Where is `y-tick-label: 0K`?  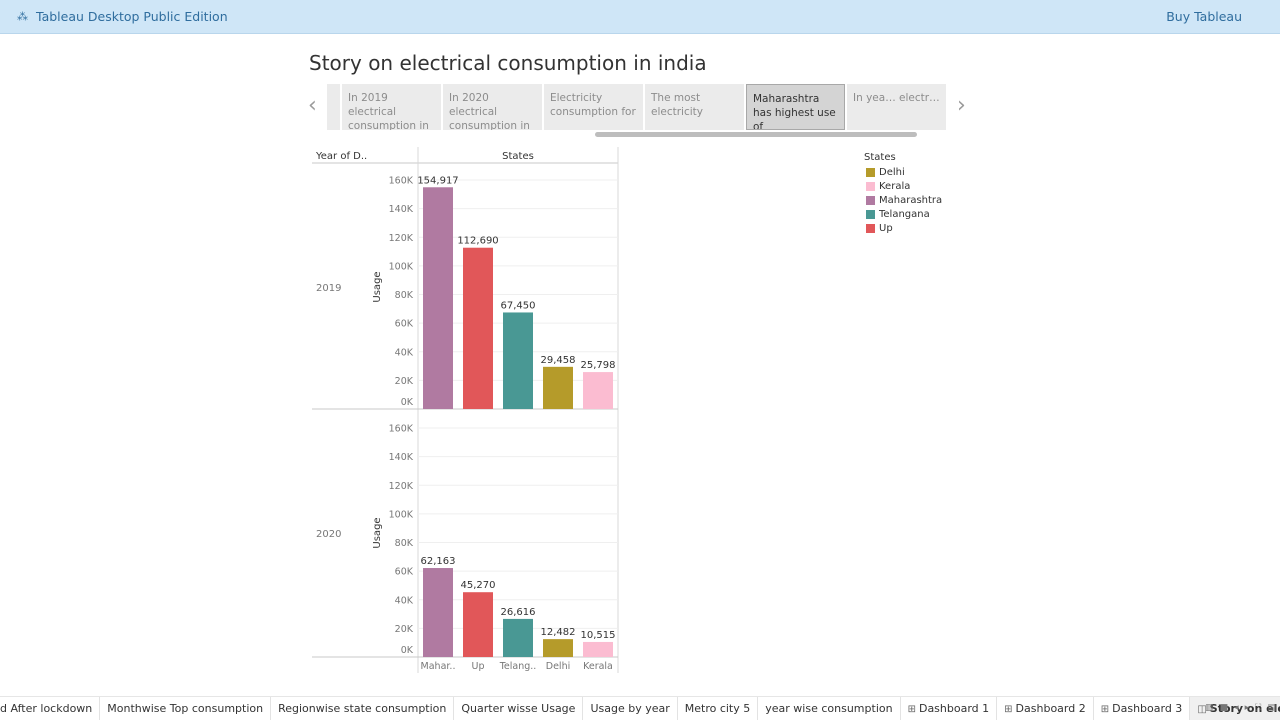 y-tick-label: 0K is located at coordinates (407, 650).